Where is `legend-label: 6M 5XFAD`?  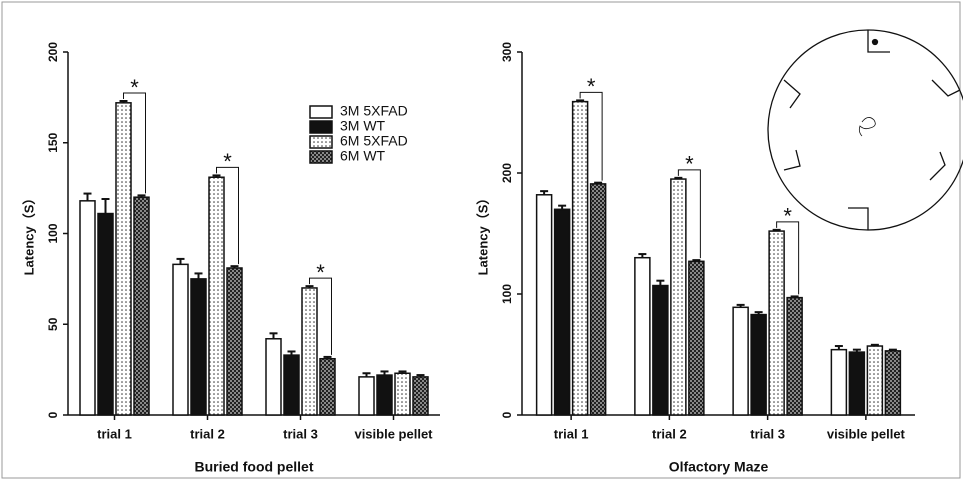 legend-label: 6M 5XFAD is located at coordinates (374, 141).